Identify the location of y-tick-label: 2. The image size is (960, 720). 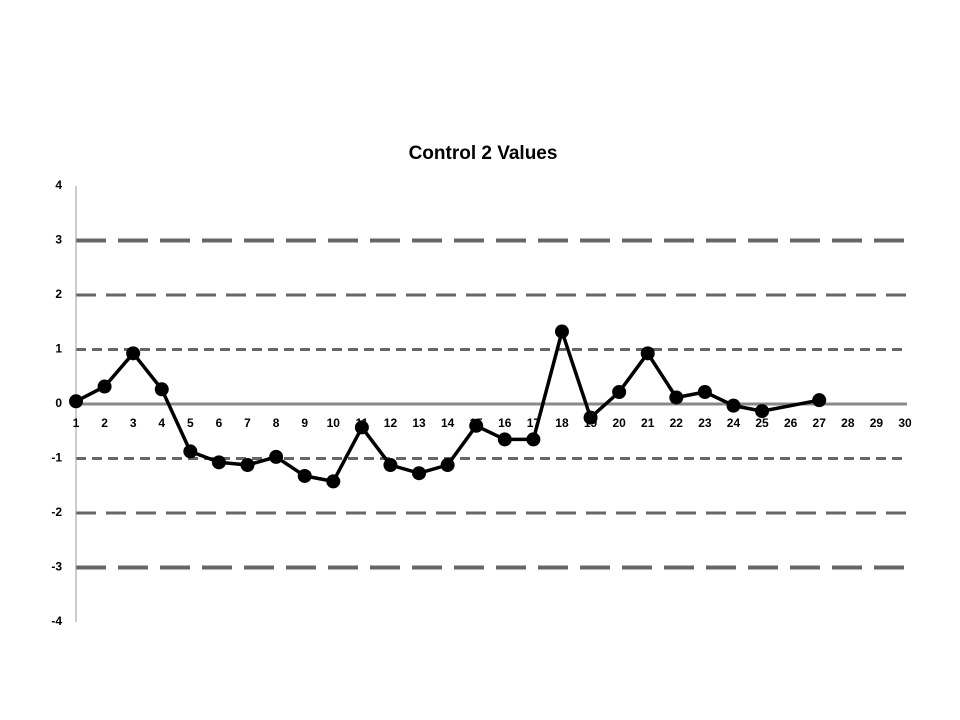
(58, 294).